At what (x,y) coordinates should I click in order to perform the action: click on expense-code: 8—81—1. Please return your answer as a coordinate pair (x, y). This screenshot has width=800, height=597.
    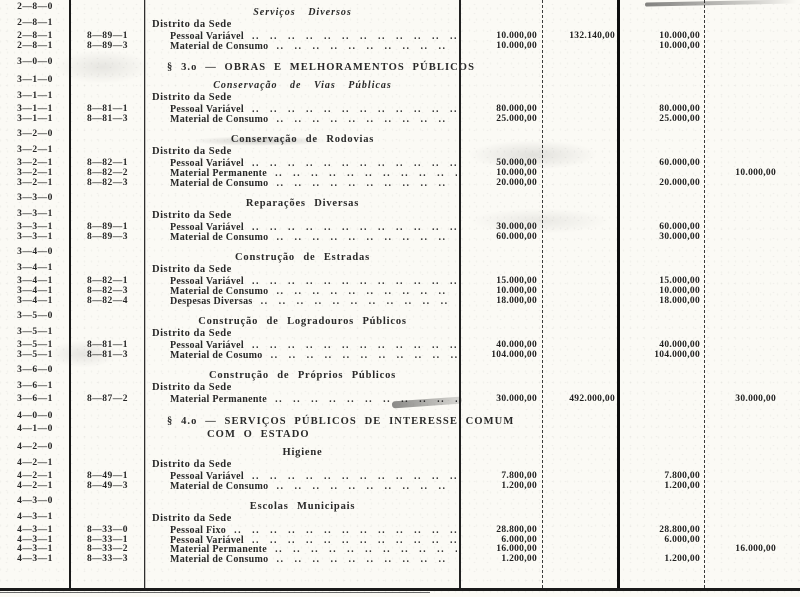
    Looking at the image, I should click on (107, 109).